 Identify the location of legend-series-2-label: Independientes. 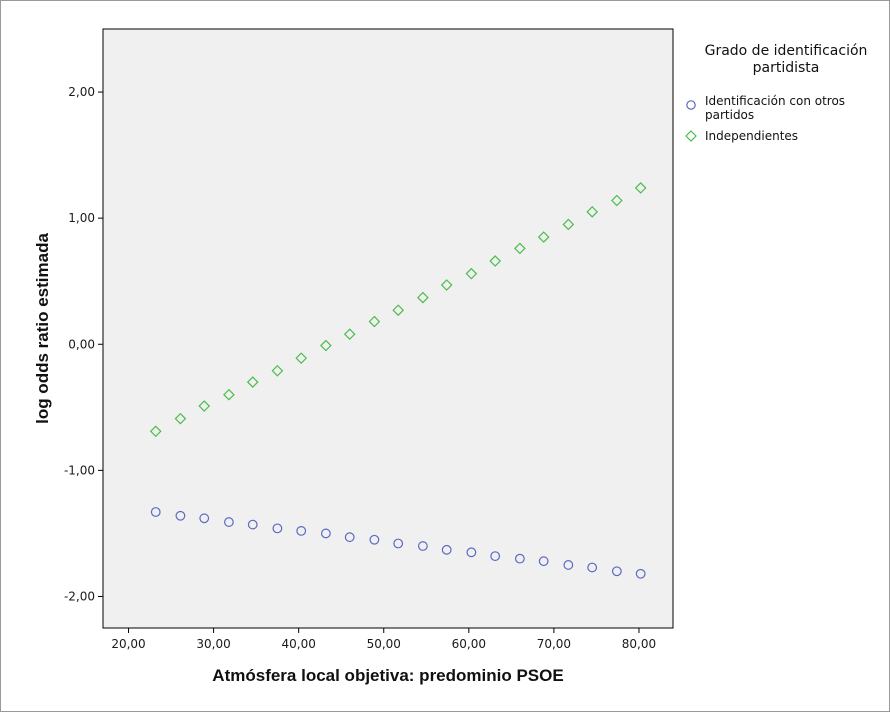
(751, 136).